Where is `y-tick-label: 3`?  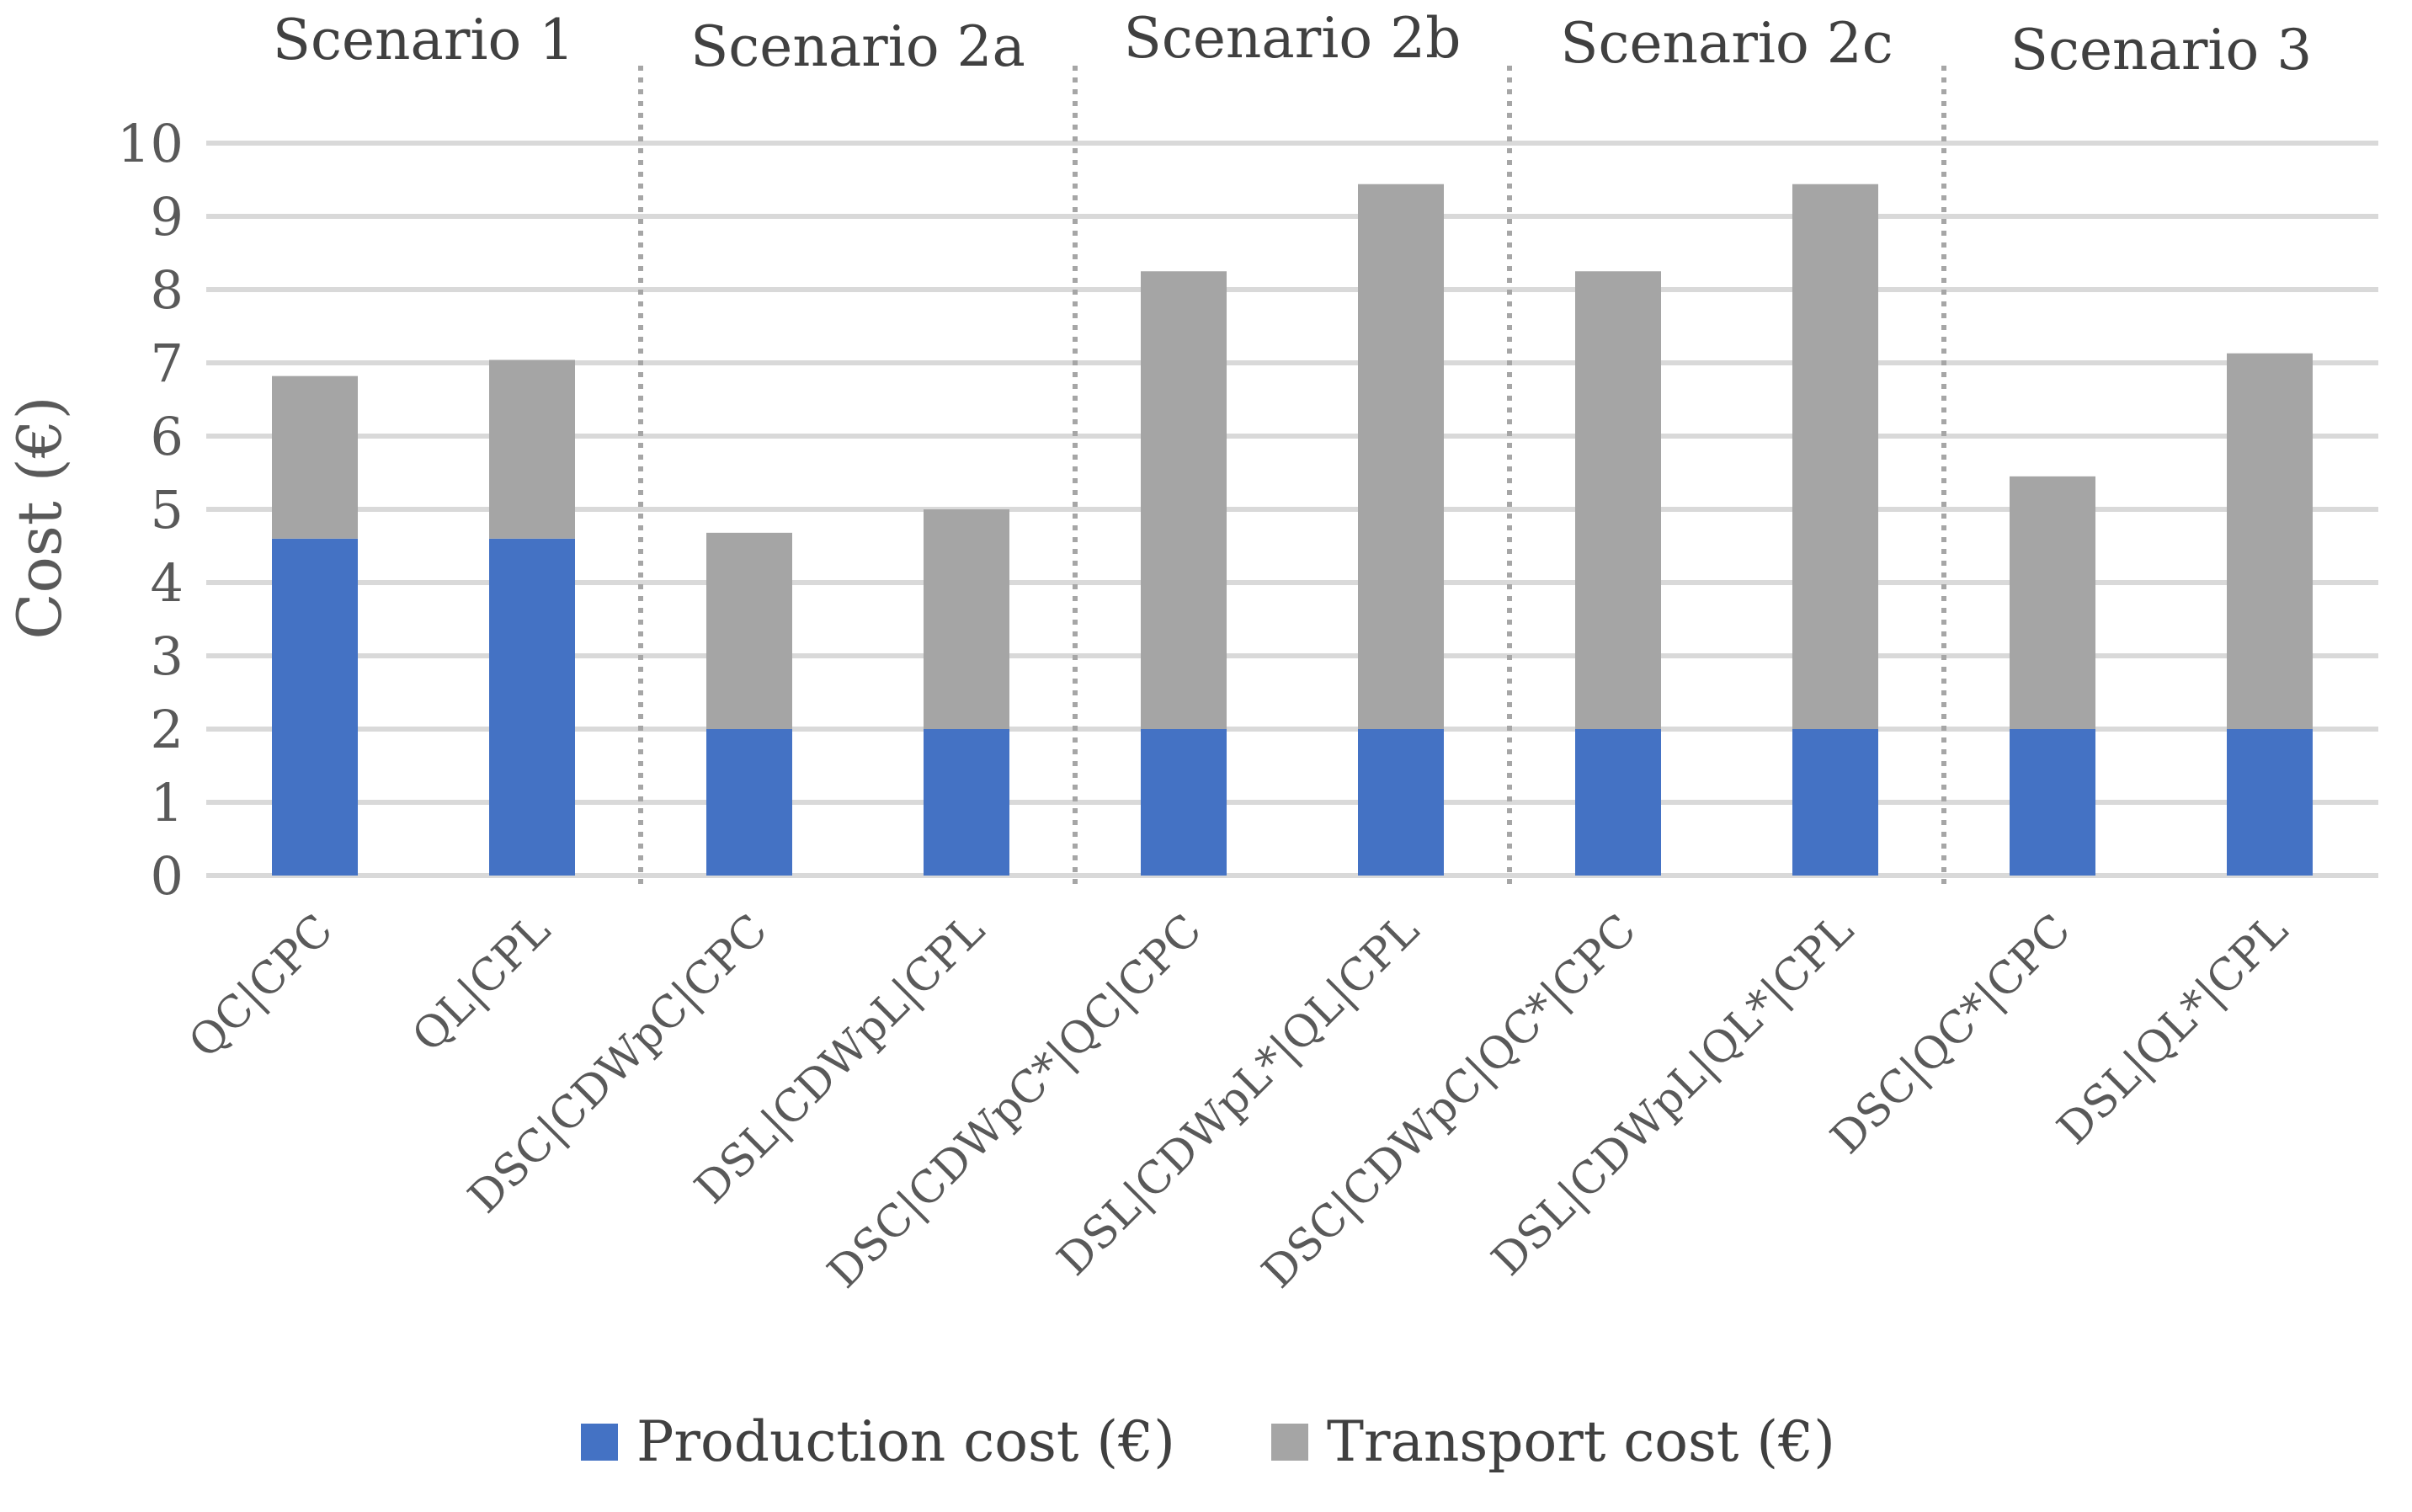 y-tick-label: 3 is located at coordinates (167, 656).